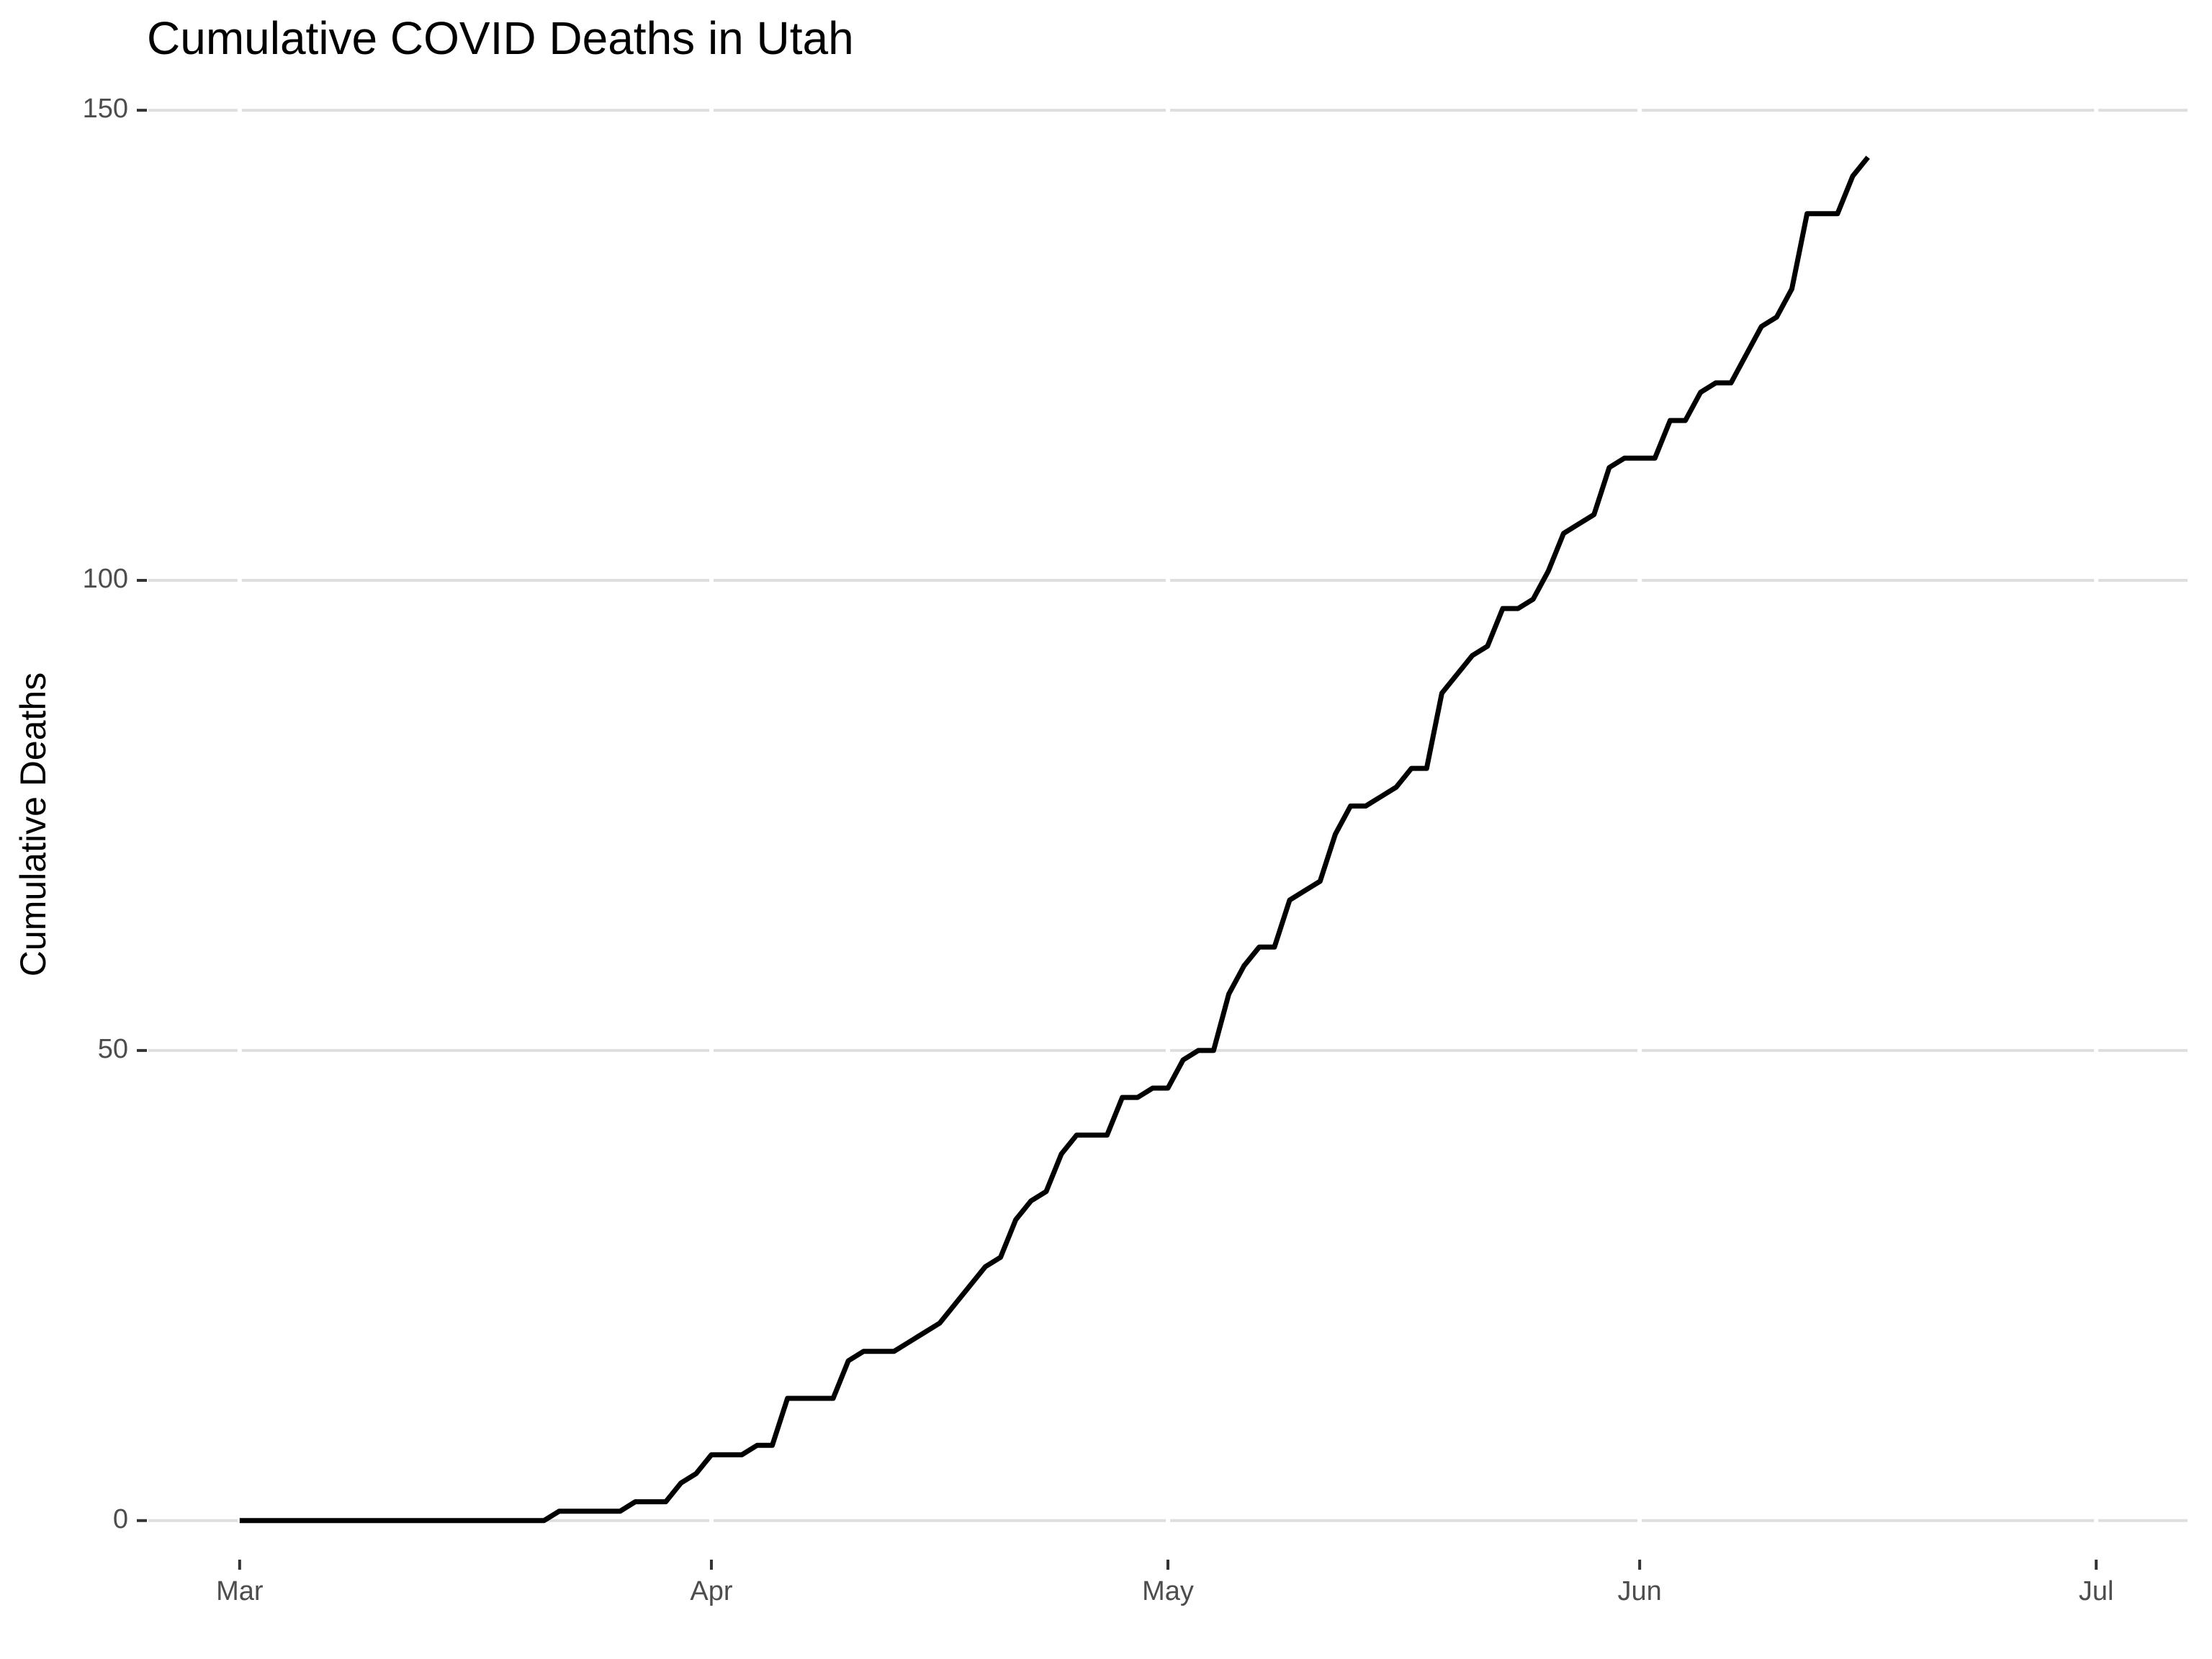 Image resolution: width=2212 pixels, height=1659 pixels. What do you see at coordinates (1640, 1591) in the screenshot?
I see `x-tick-label: Jun` at bounding box center [1640, 1591].